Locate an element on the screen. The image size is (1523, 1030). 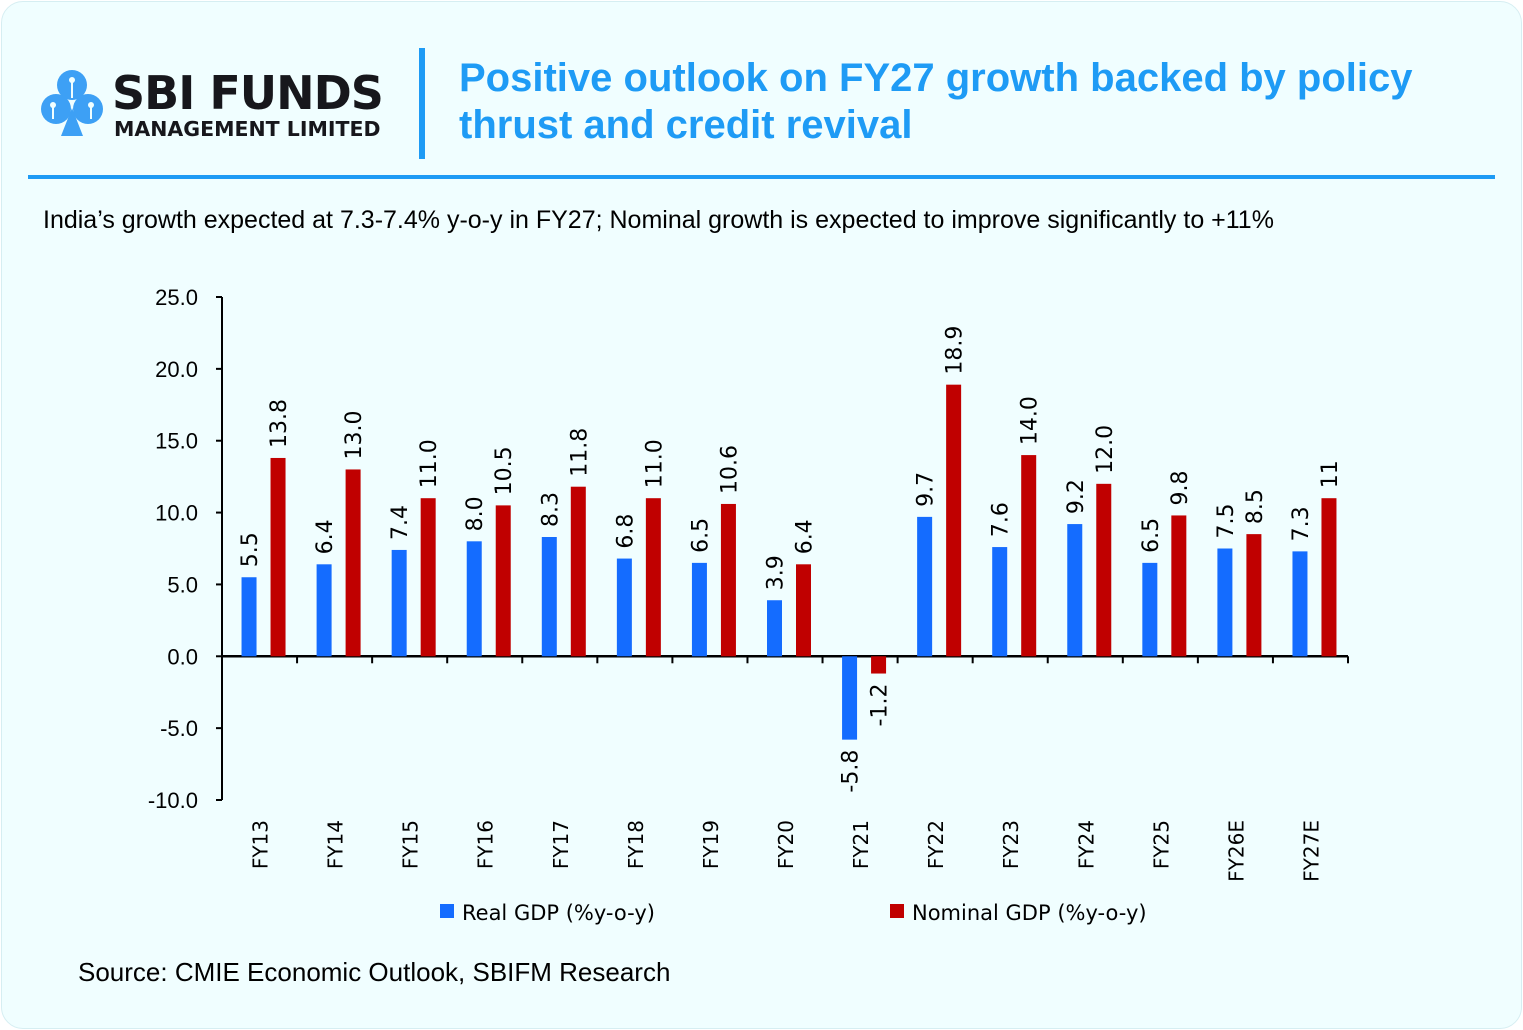
data-label: 14.0 is located at coordinates (1030, 420).